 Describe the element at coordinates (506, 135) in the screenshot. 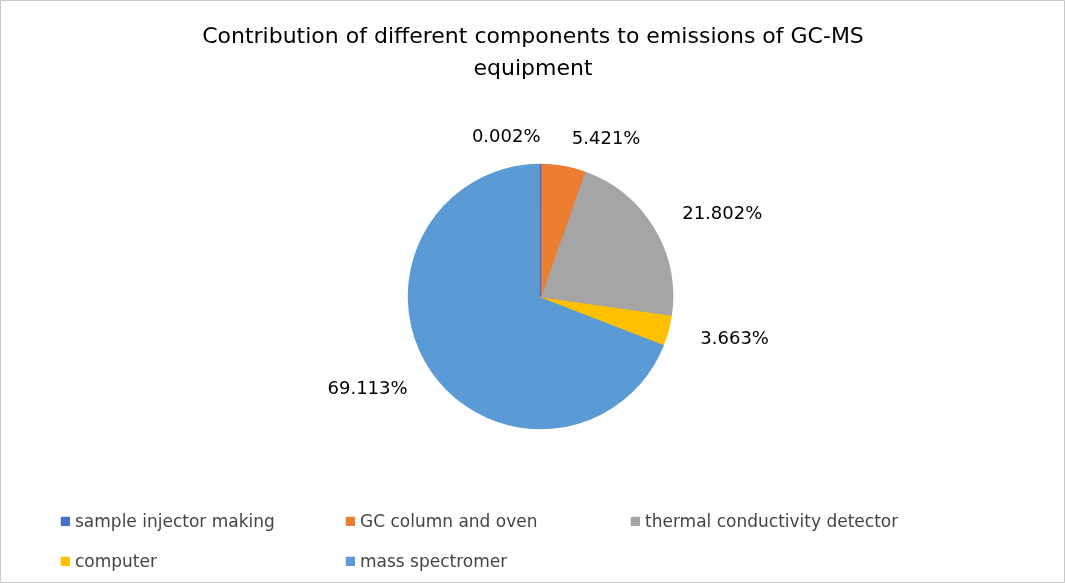

I see `data-label: 0.002%` at that location.